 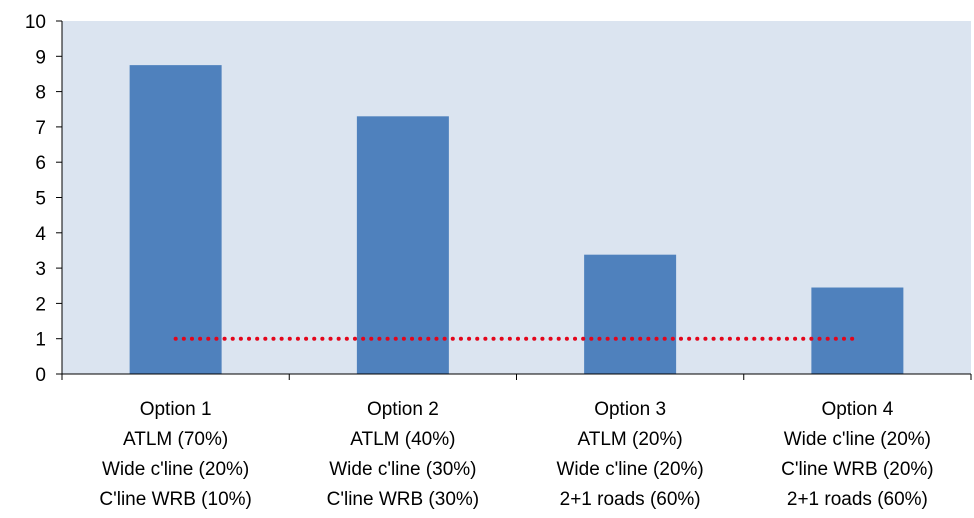 I want to click on category-label-line: Option 2, so click(x=403, y=409).